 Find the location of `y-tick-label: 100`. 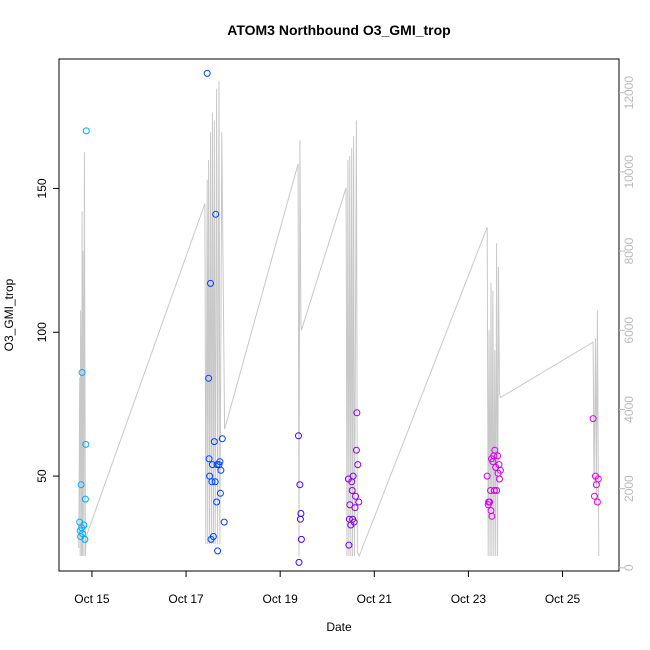

y-tick-label: 100 is located at coordinates (42, 332).